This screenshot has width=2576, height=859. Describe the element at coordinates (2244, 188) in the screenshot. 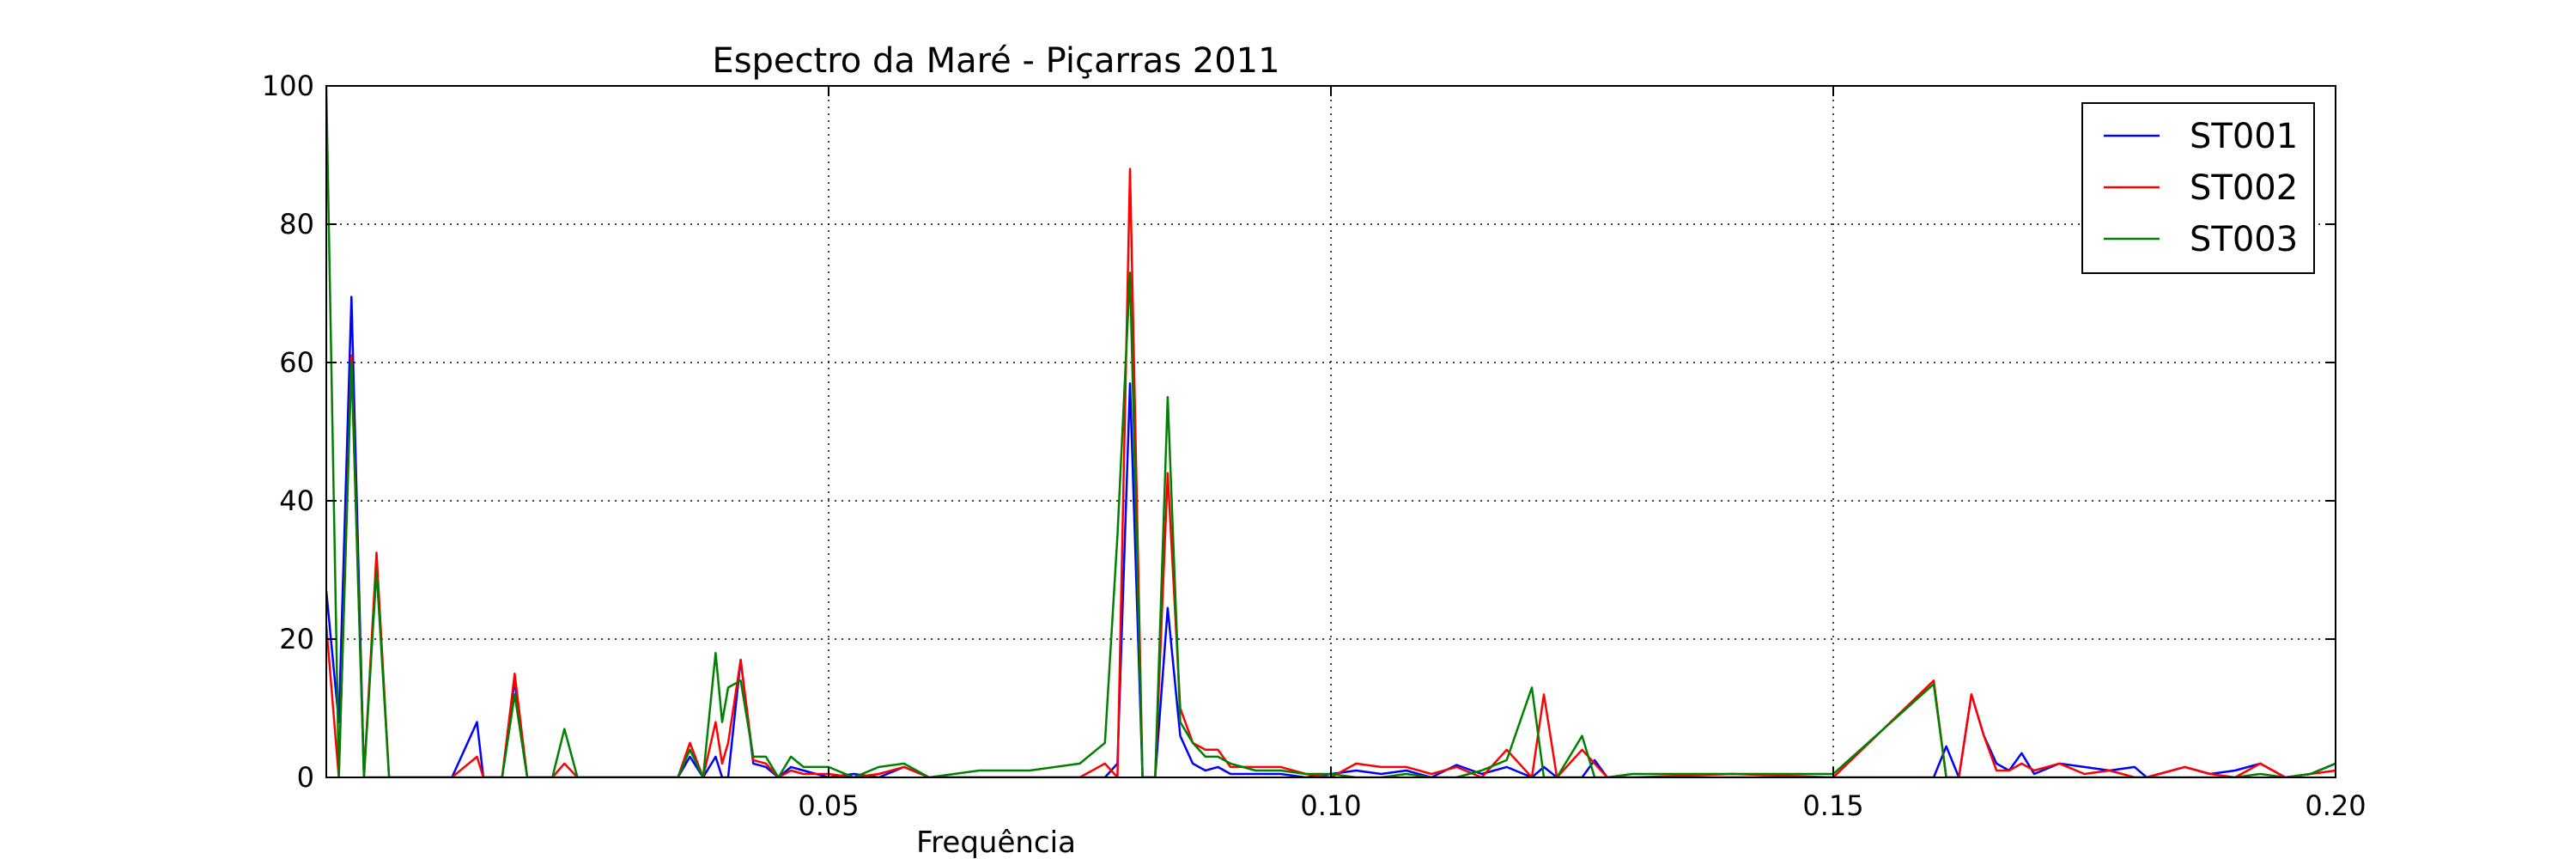

I see `legend-label: ST002` at that location.